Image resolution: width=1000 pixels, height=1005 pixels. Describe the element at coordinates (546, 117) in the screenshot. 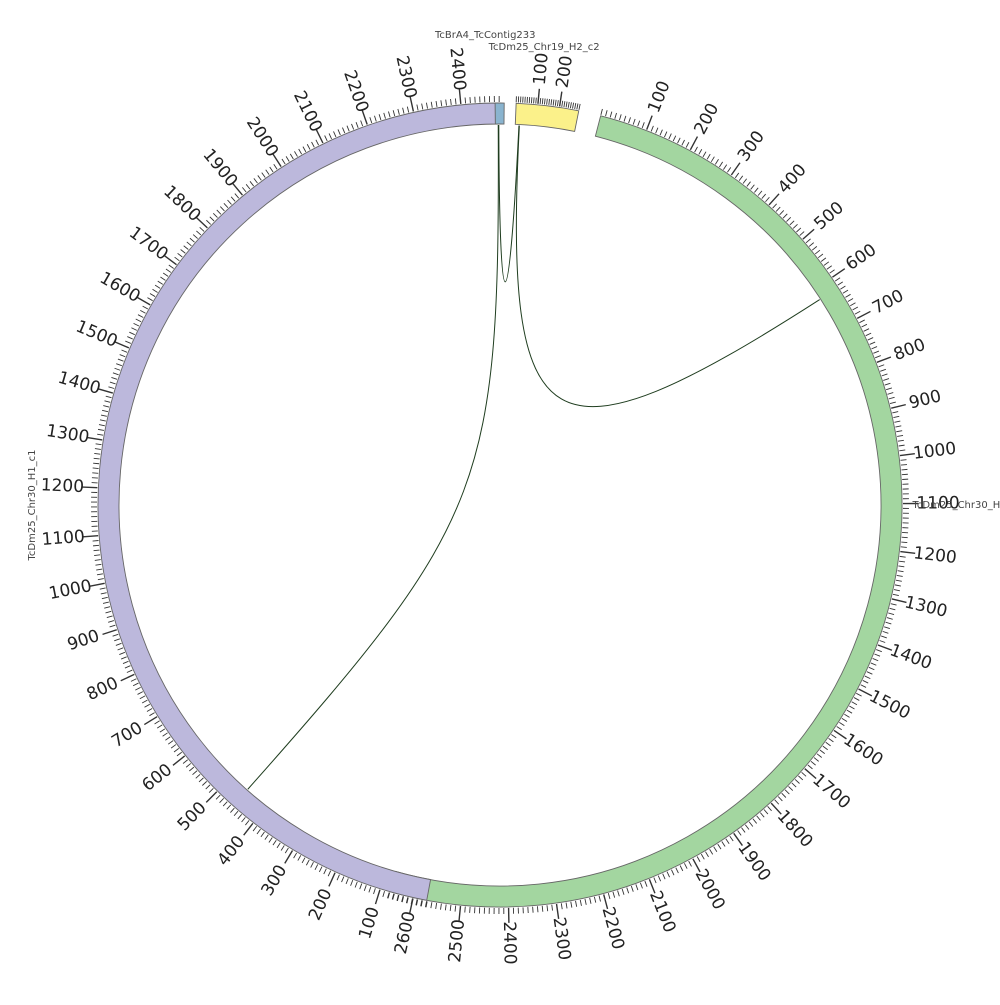

I see `segment-yellow` at that location.